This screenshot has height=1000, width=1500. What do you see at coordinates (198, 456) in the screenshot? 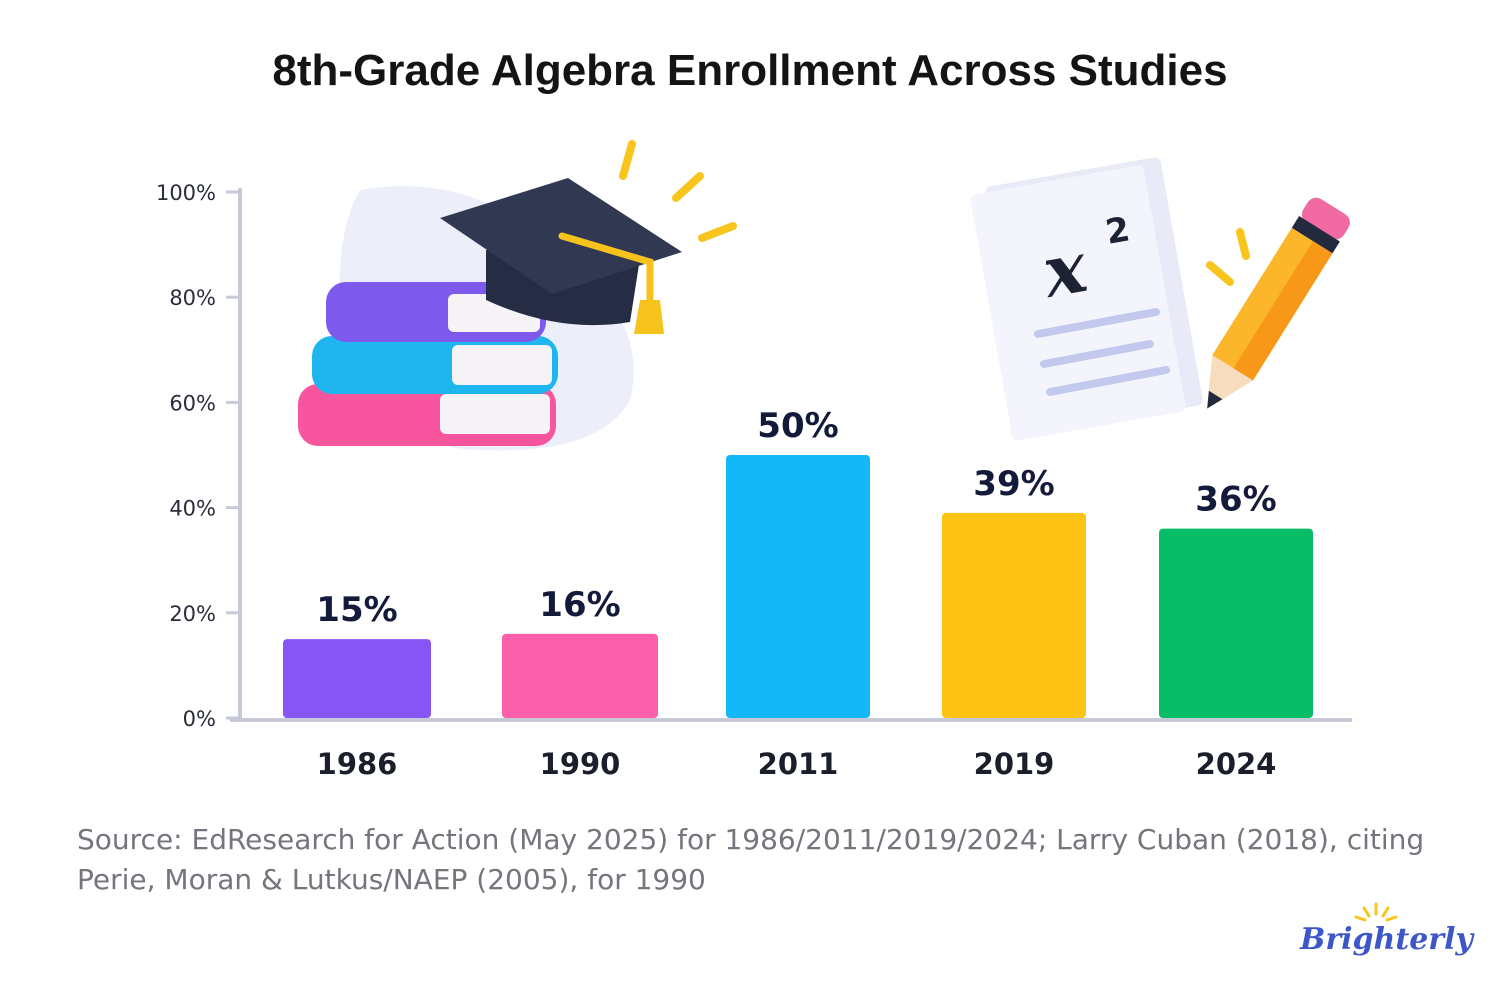
I see `y-axis-ticks: 0% 20% 40% 60% 80% 100%` at bounding box center [198, 456].